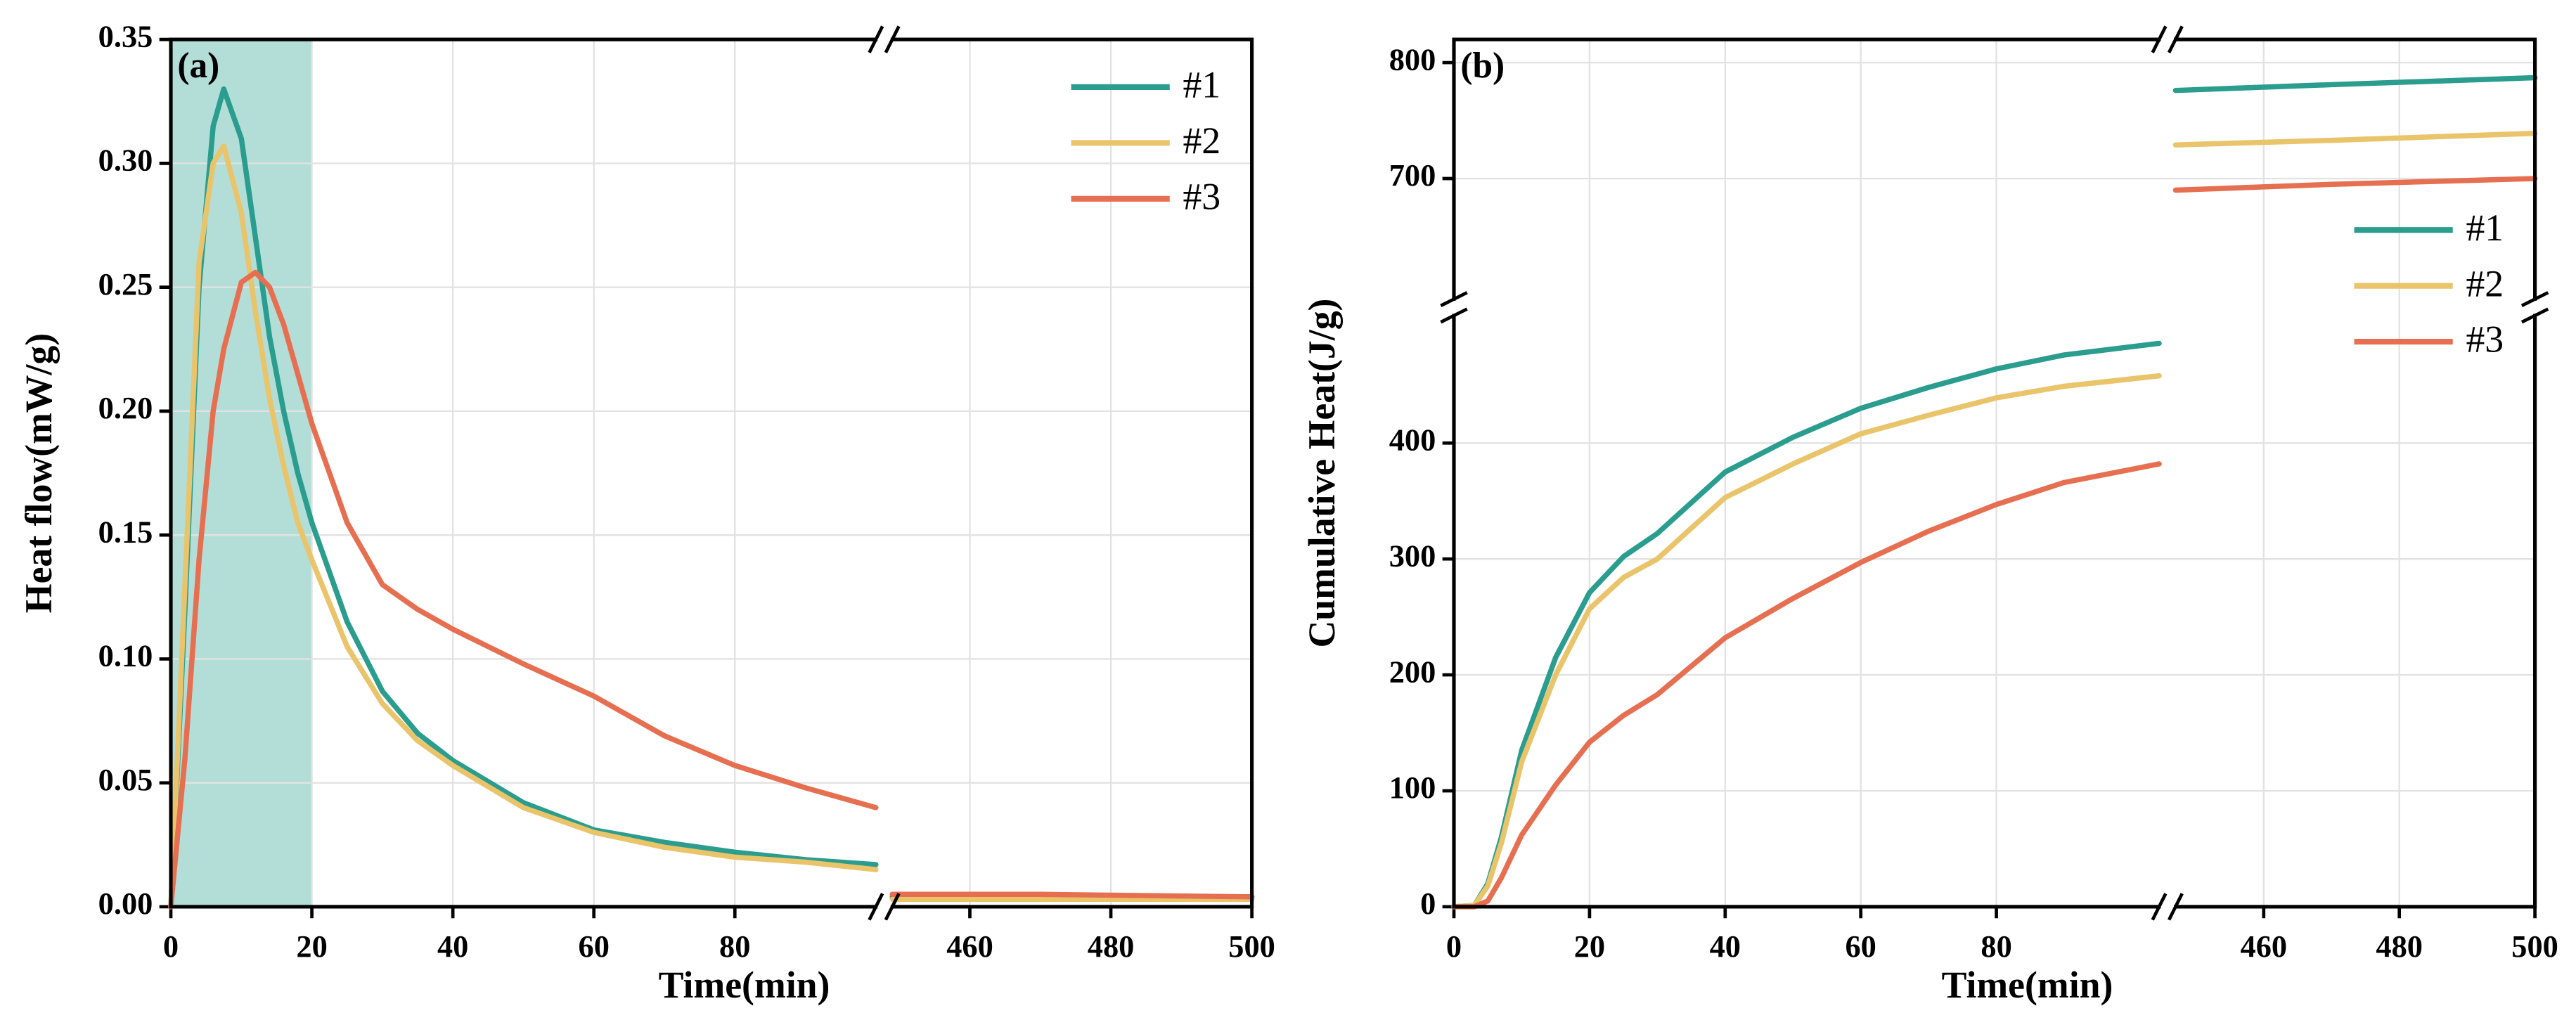 Image resolution: width=2576 pixels, height=1027 pixels. I want to click on y-tick-label: 0.30, so click(125, 160).